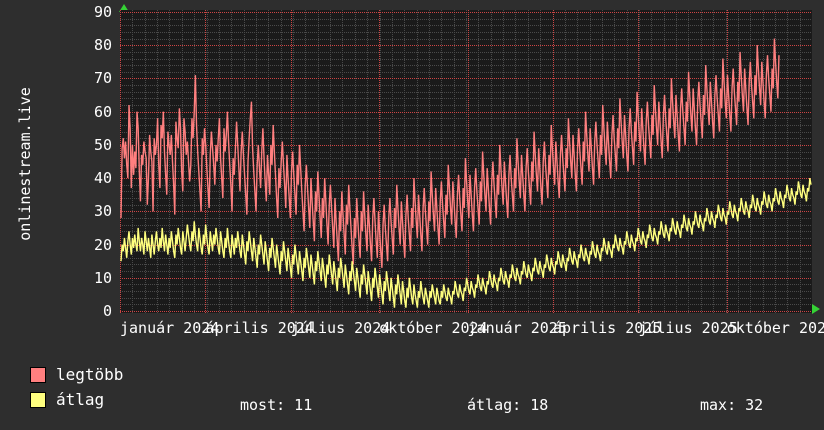 This screenshot has height=430, width=824. Describe the element at coordinates (107, 311) in the screenshot. I see `y-tick-label: 0` at that location.